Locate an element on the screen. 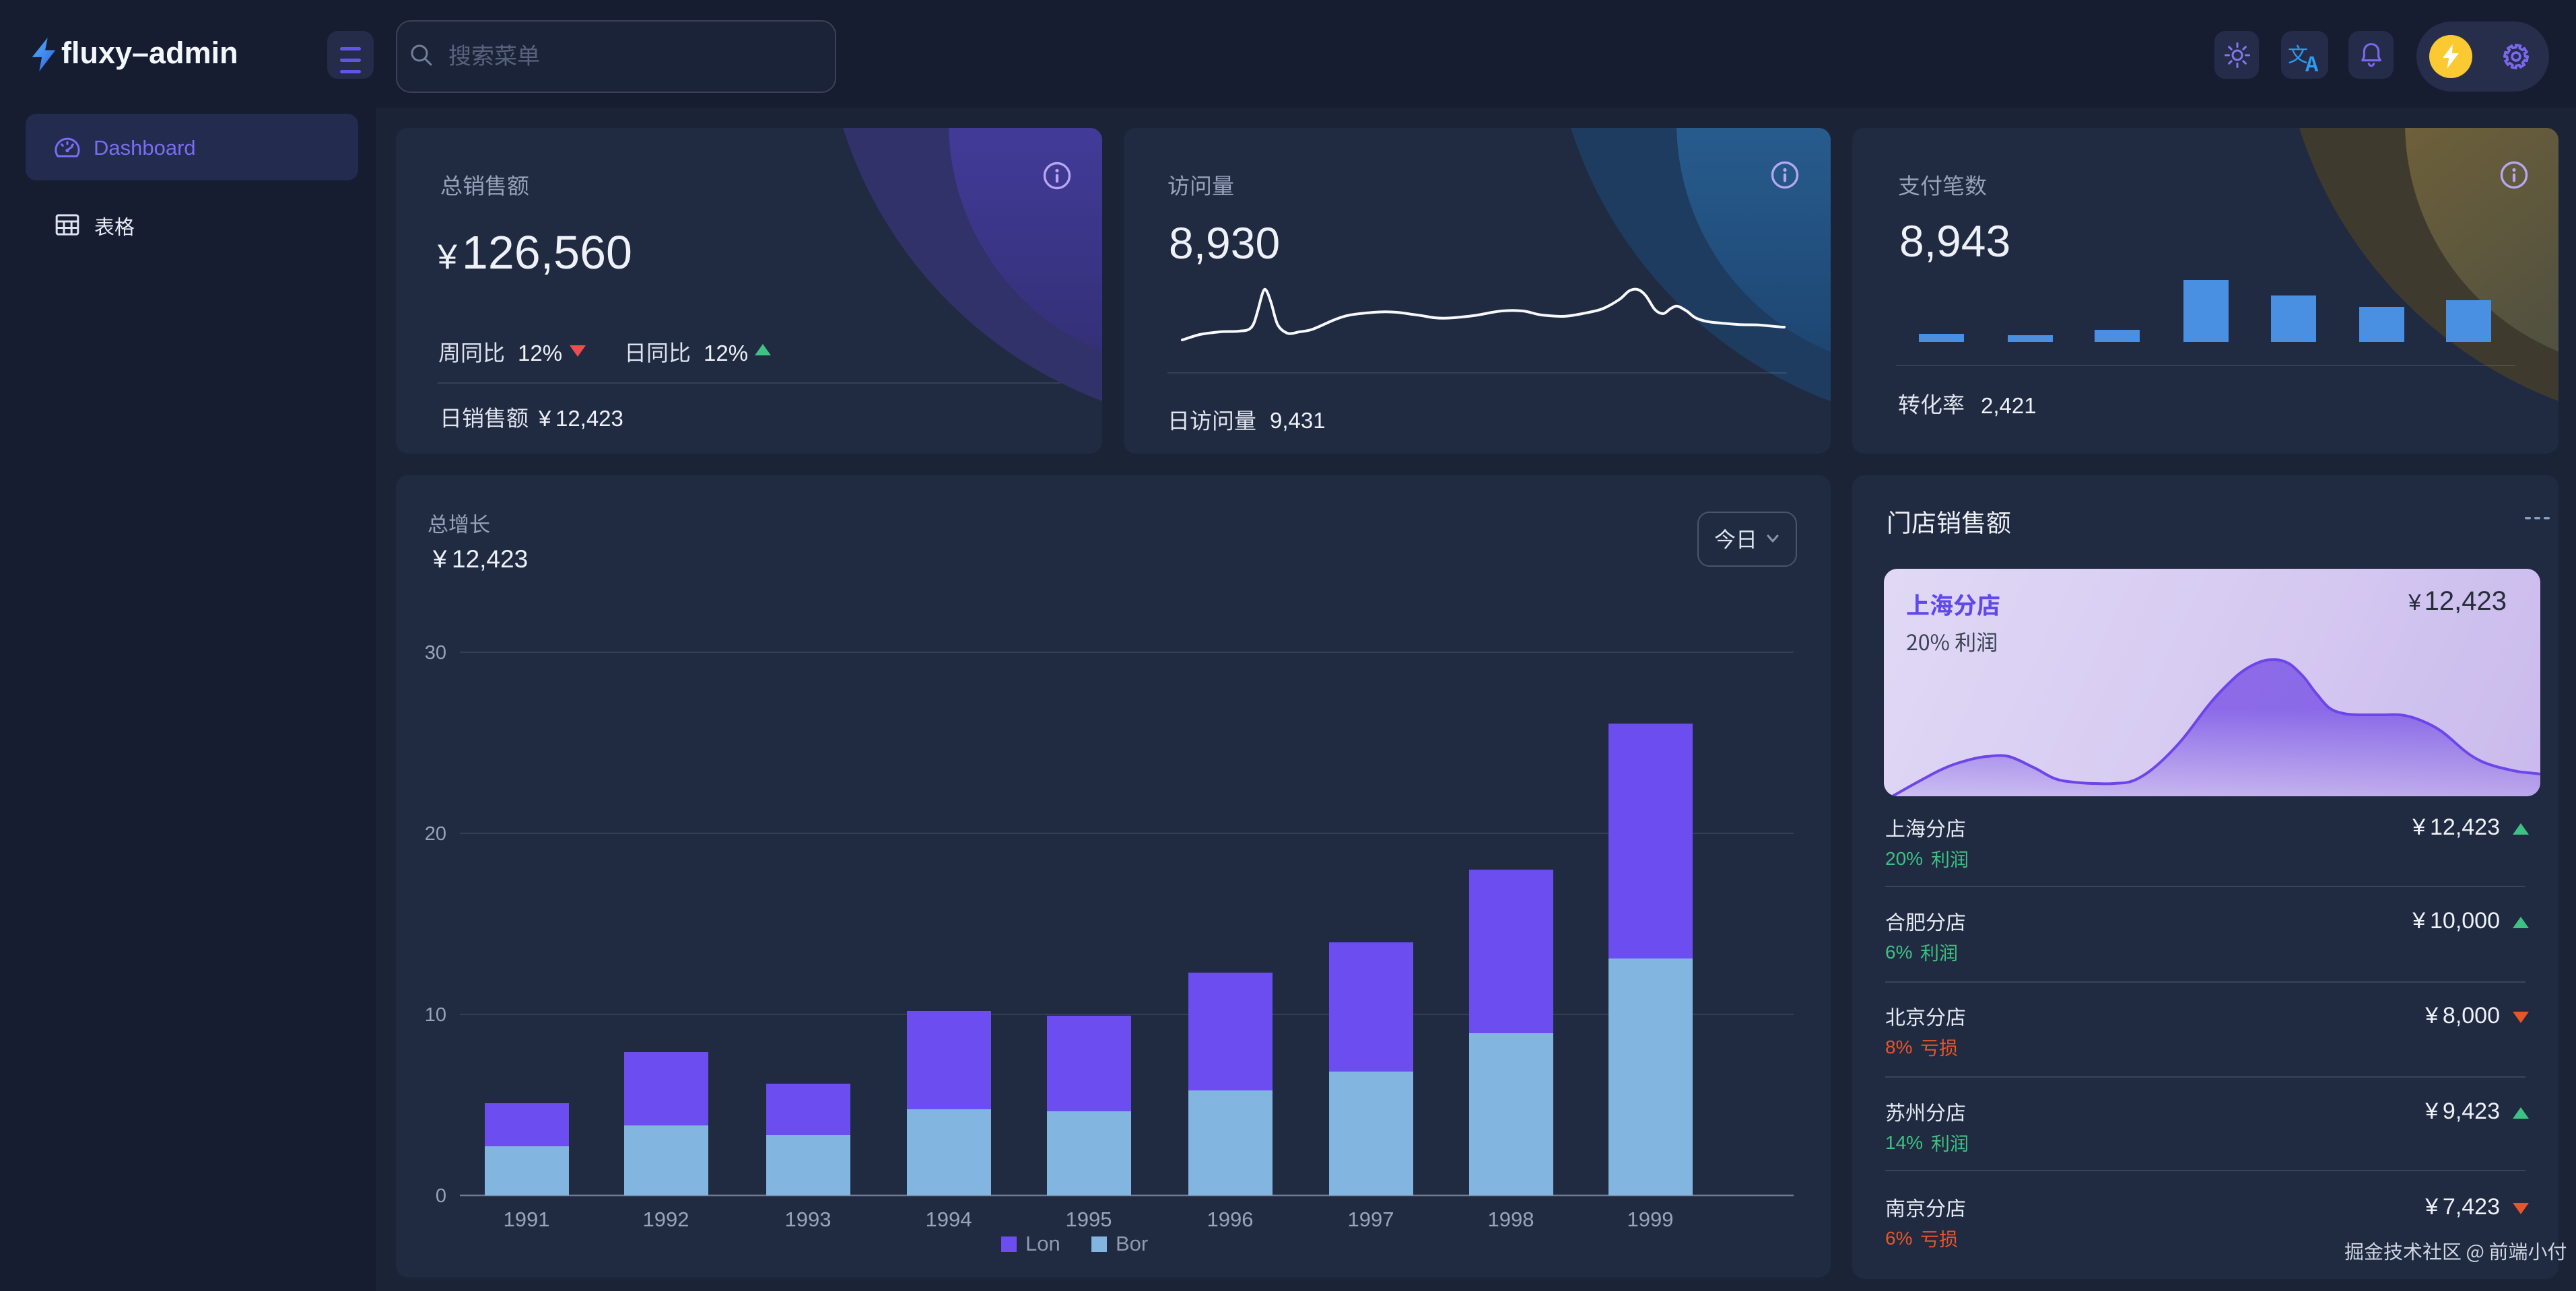  svg-text: 0 is located at coordinates (441, 1196).